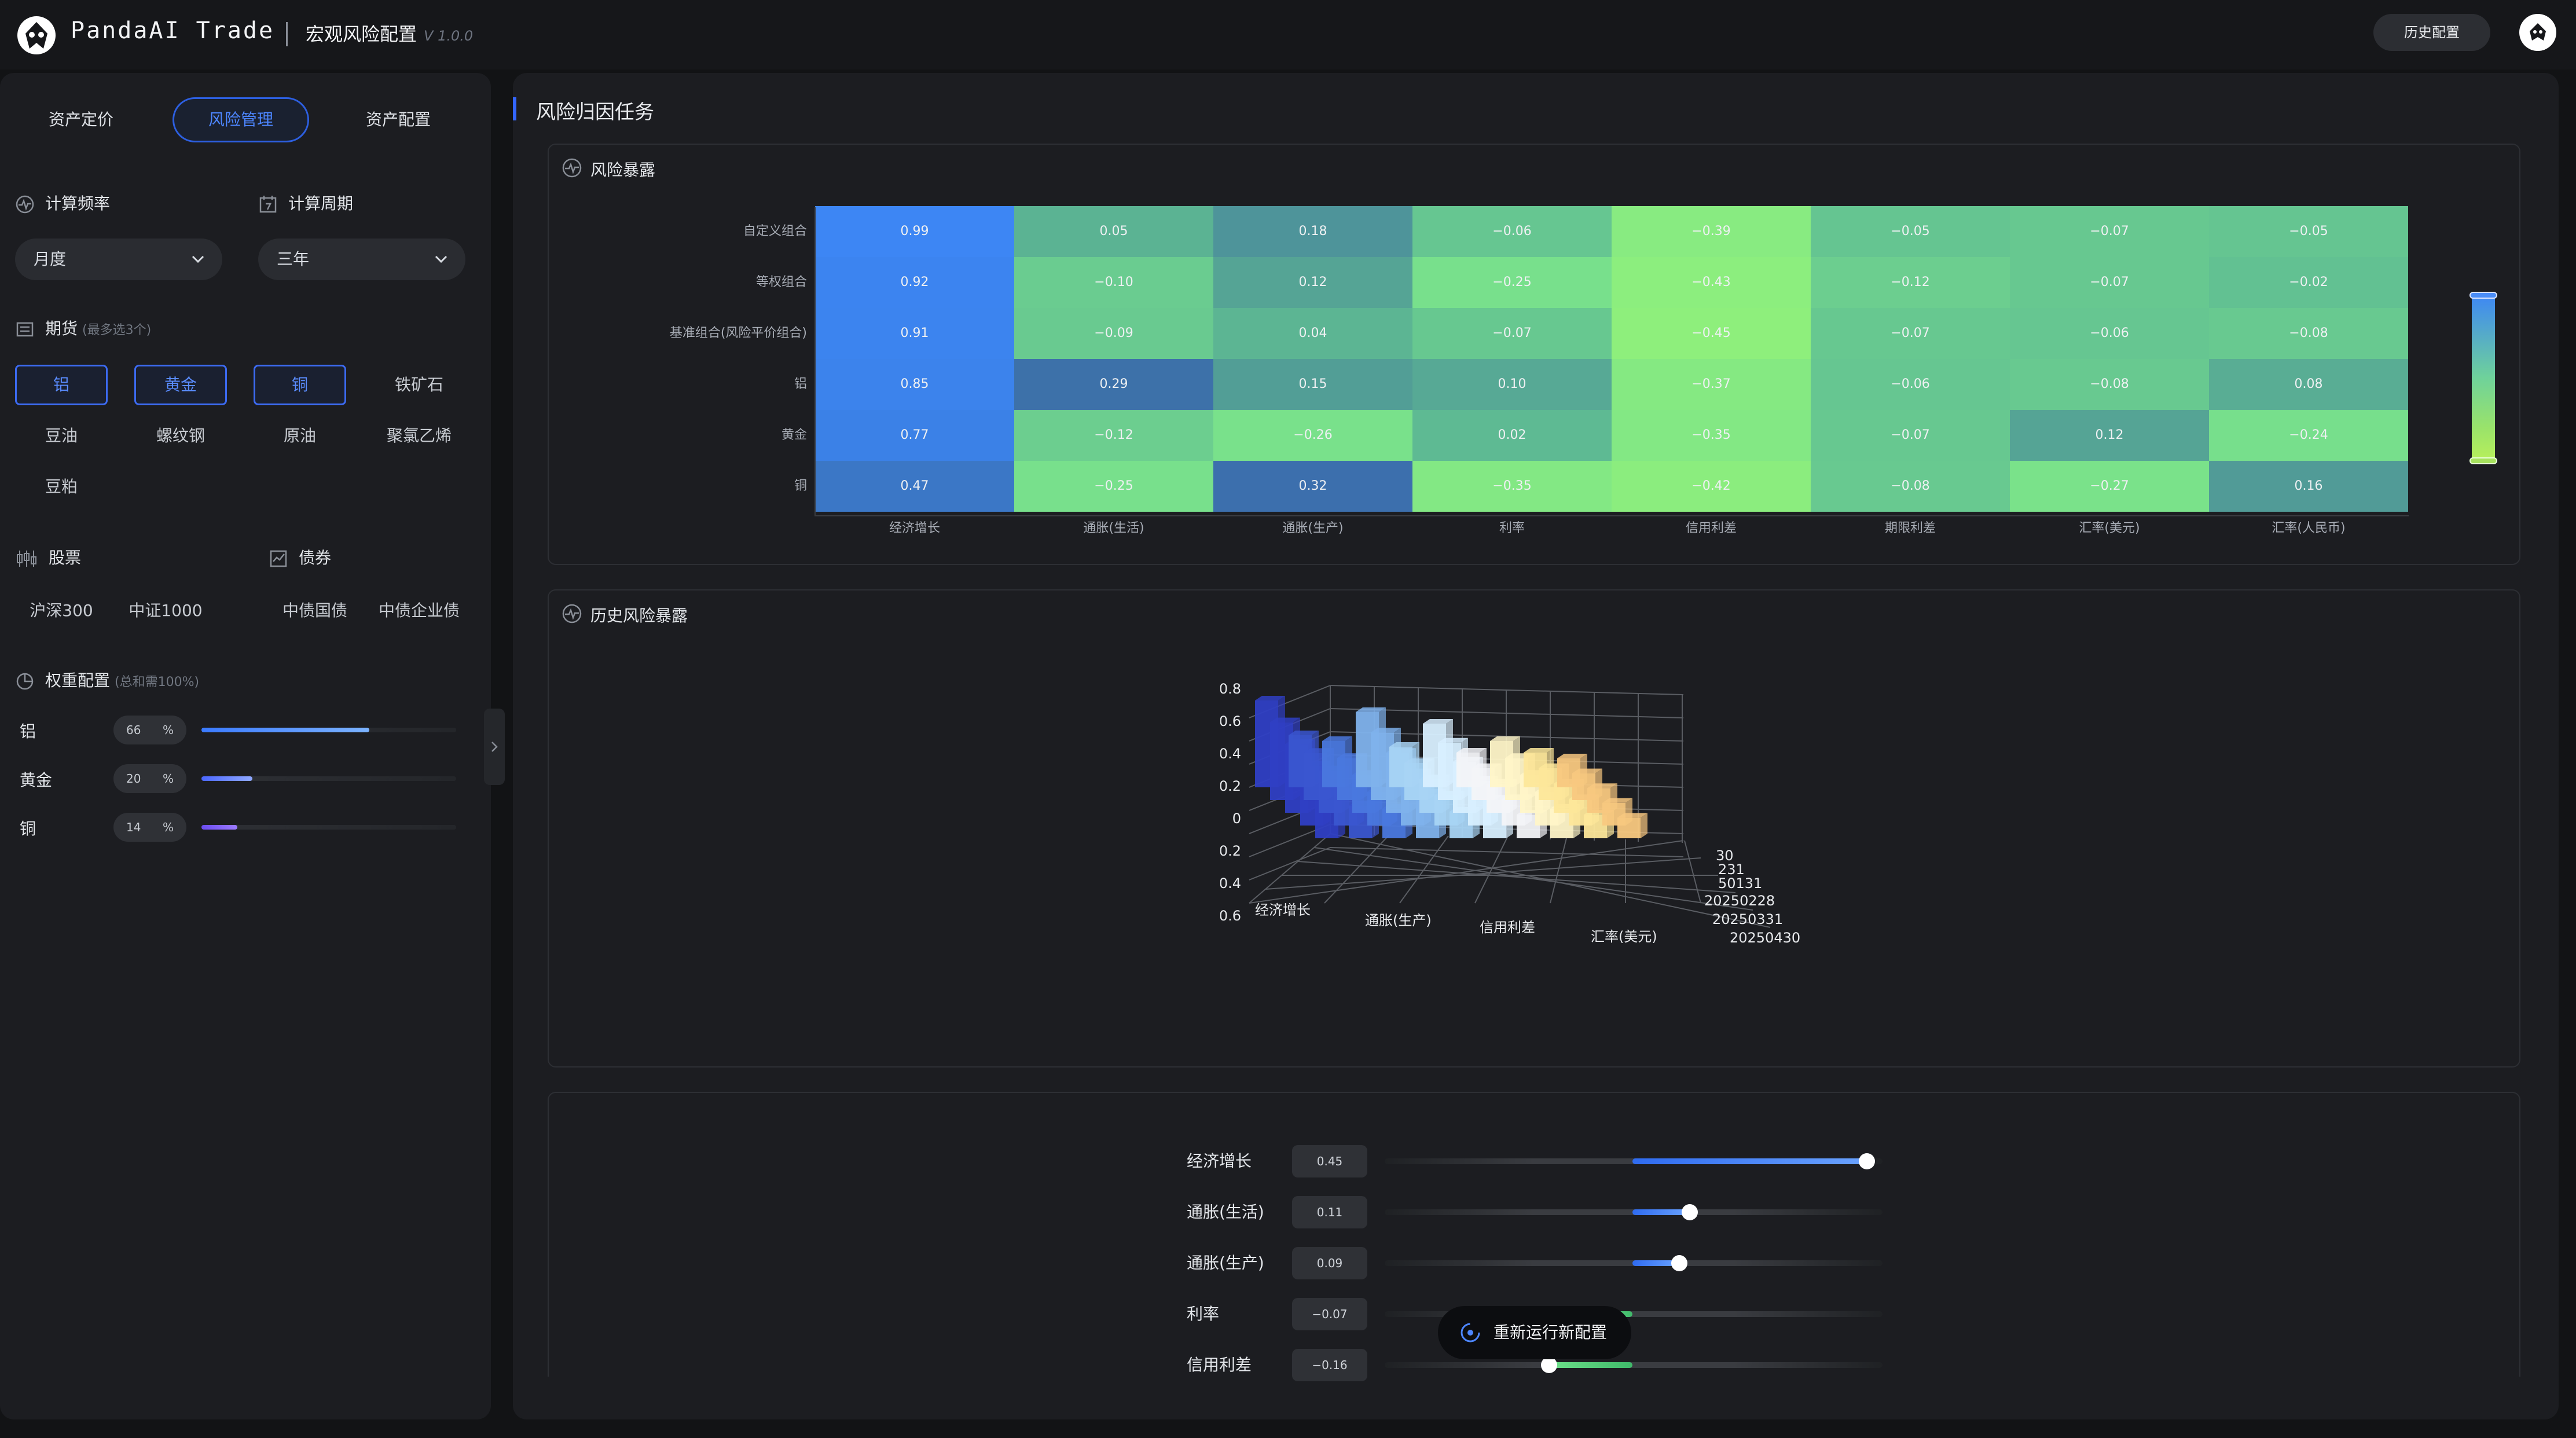  I want to click on period-select: 三年, so click(361, 259).